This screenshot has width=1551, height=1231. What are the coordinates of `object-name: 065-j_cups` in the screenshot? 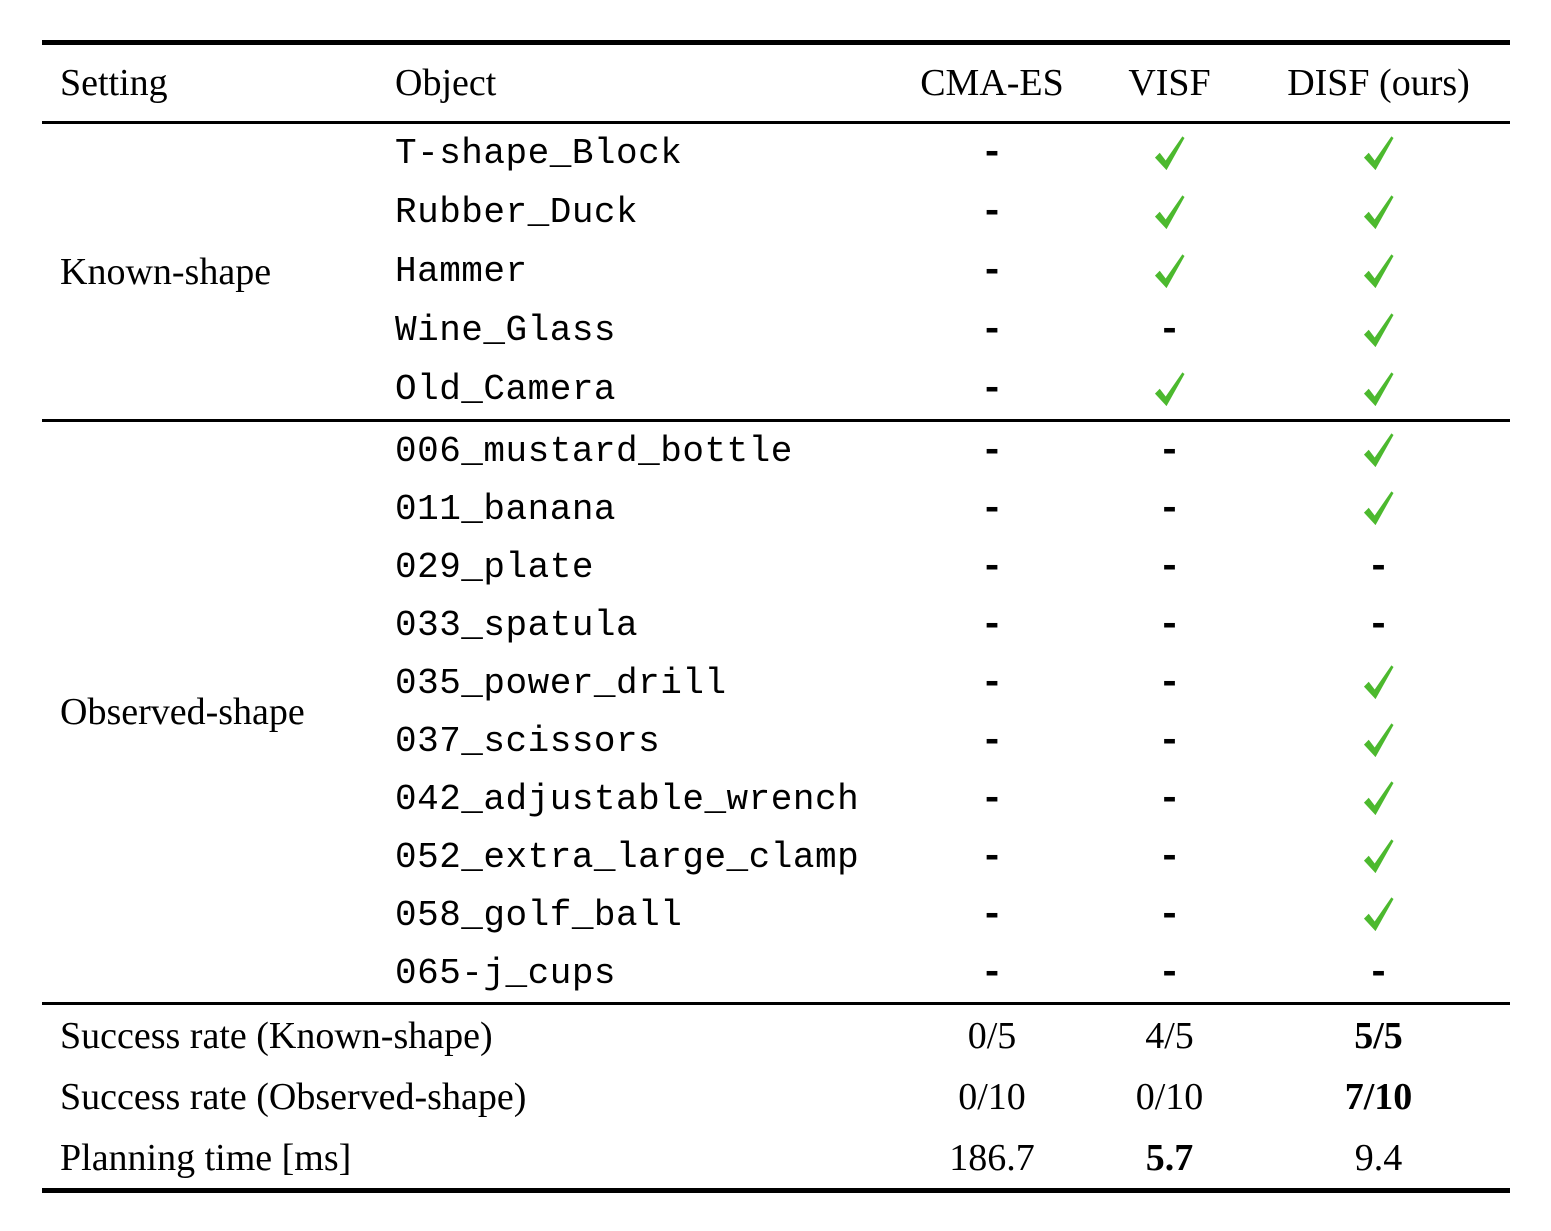 It's located at (506, 973).